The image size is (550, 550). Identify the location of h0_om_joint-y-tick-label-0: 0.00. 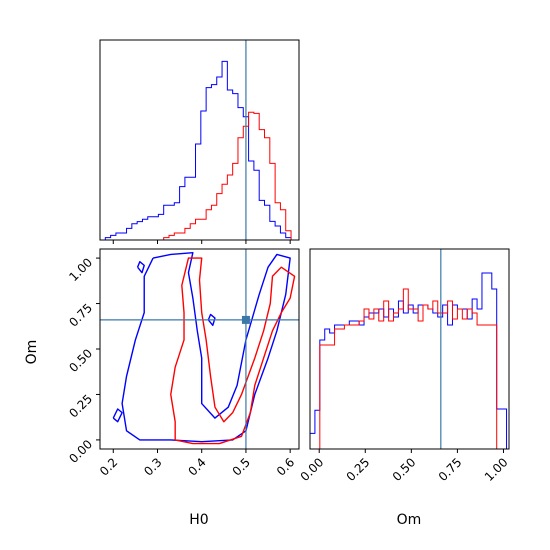
(80, 451).